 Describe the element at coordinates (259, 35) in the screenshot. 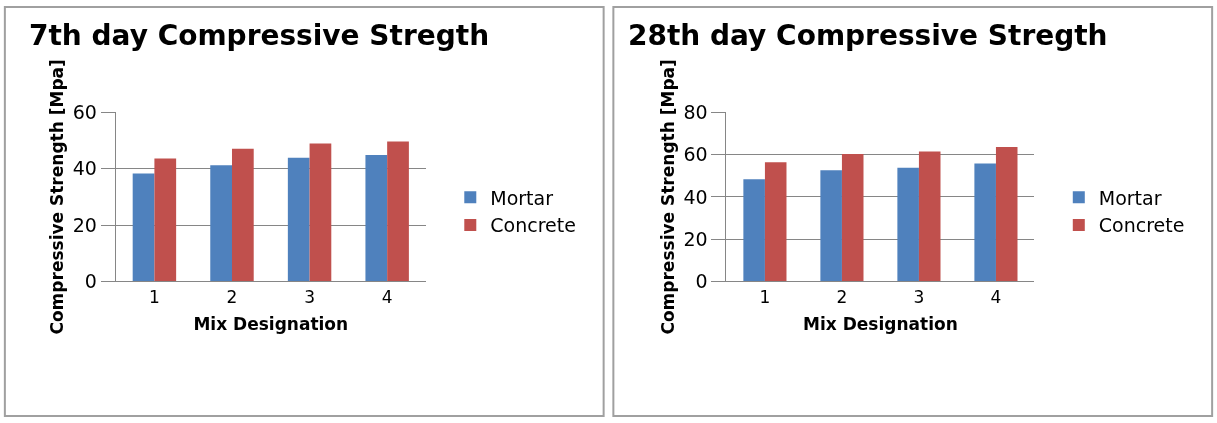

I see `chart-title: 7th day Compressive Stregth` at that location.